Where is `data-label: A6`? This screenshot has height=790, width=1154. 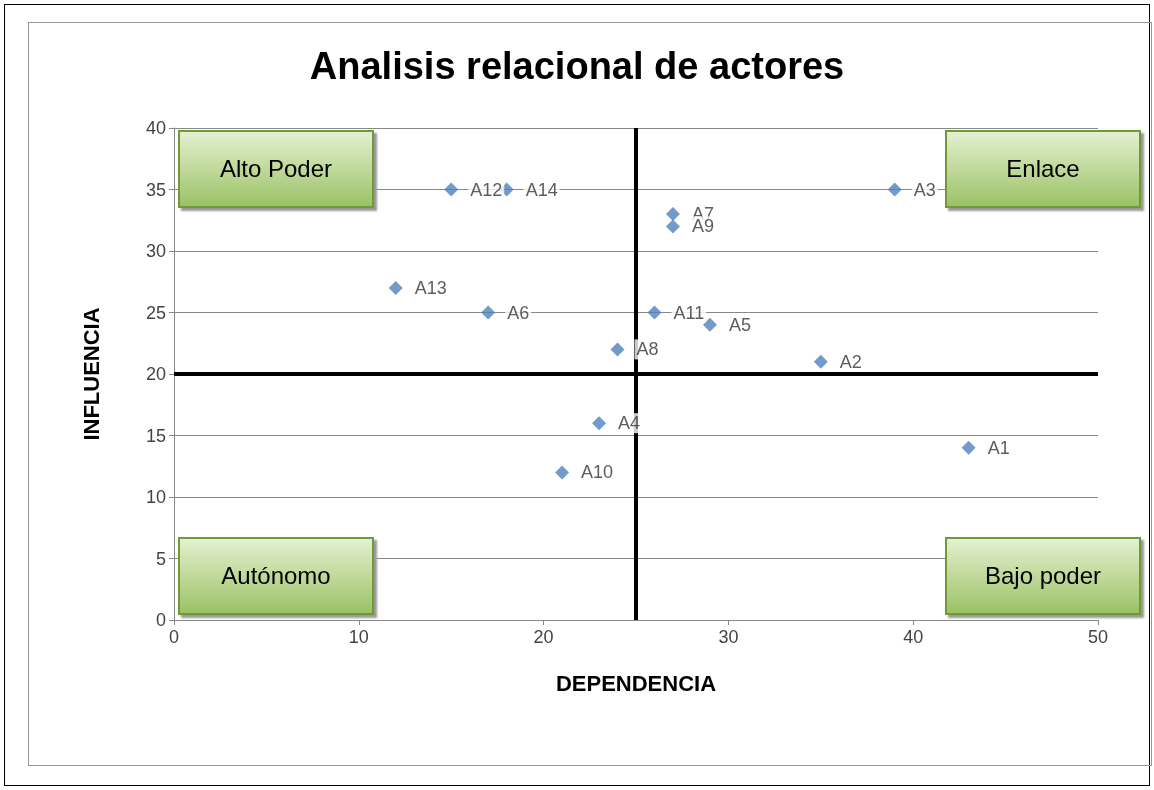 data-label: A6 is located at coordinates (518, 312).